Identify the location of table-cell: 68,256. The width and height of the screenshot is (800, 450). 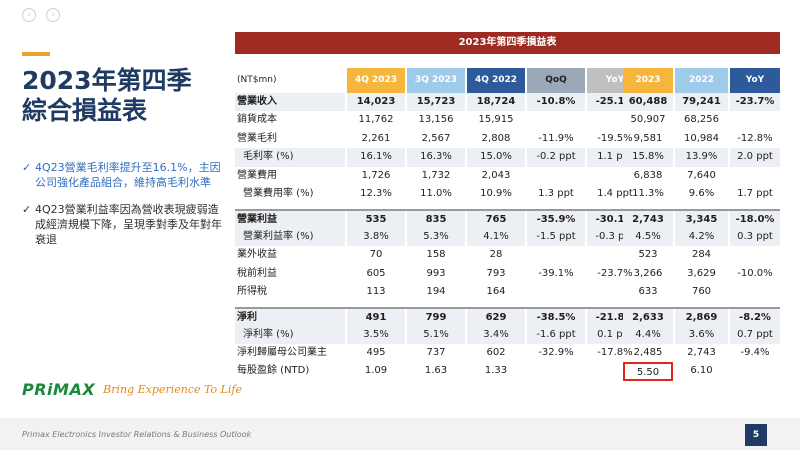
(701, 120).